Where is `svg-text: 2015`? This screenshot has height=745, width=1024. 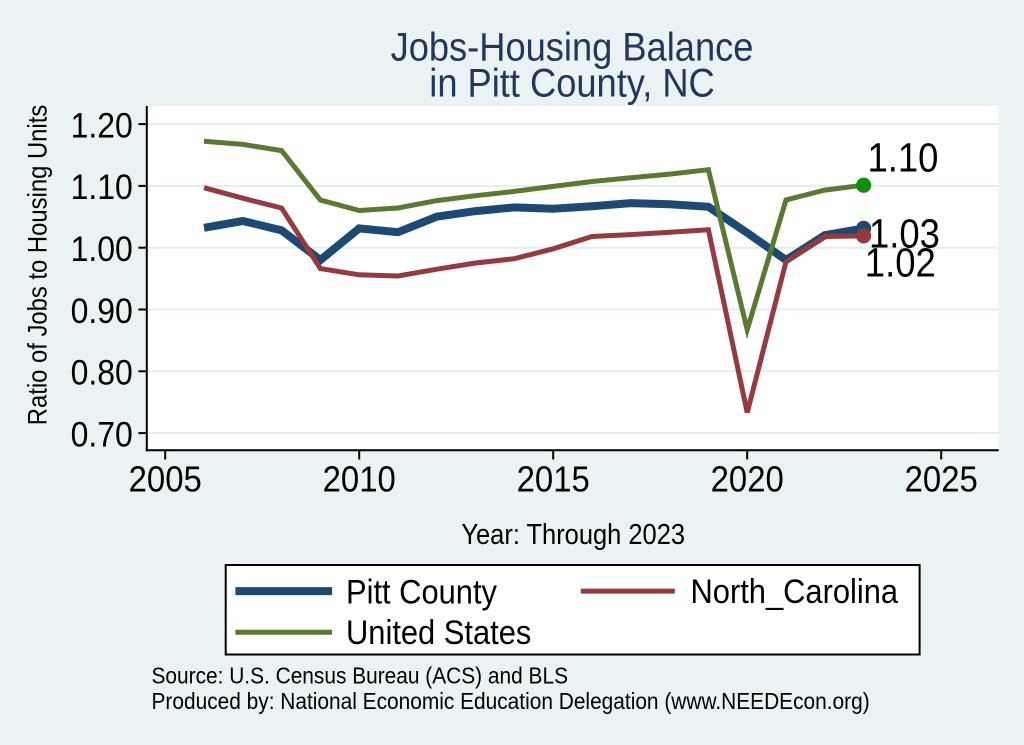
svg-text: 2015 is located at coordinates (553, 480).